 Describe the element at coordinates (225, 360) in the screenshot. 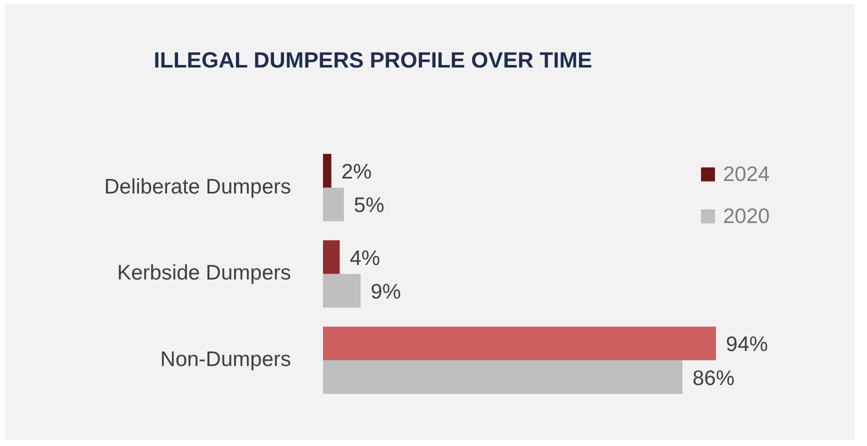

I see `y-tick-label: Non-Dumpers` at that location.